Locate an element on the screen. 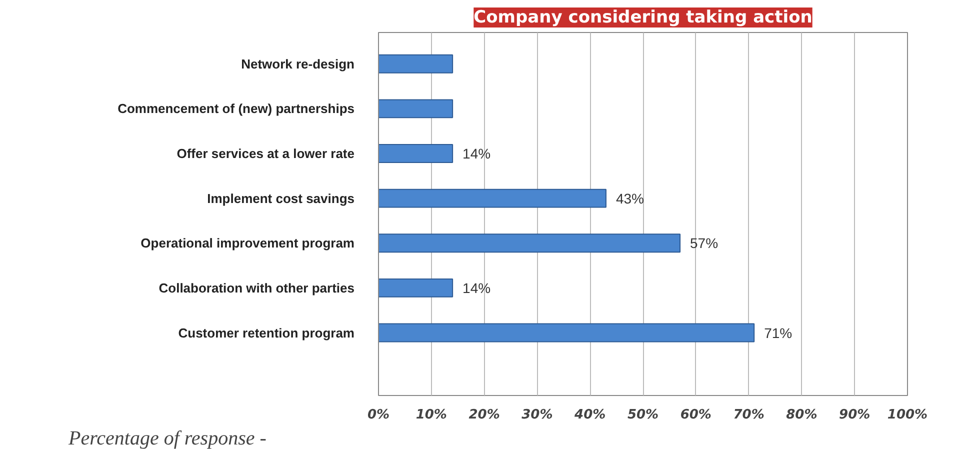 The height and width of the screenshot is (449, 962). y-tick-label: Collaboration with other parties is located at coordinates (256, 288).